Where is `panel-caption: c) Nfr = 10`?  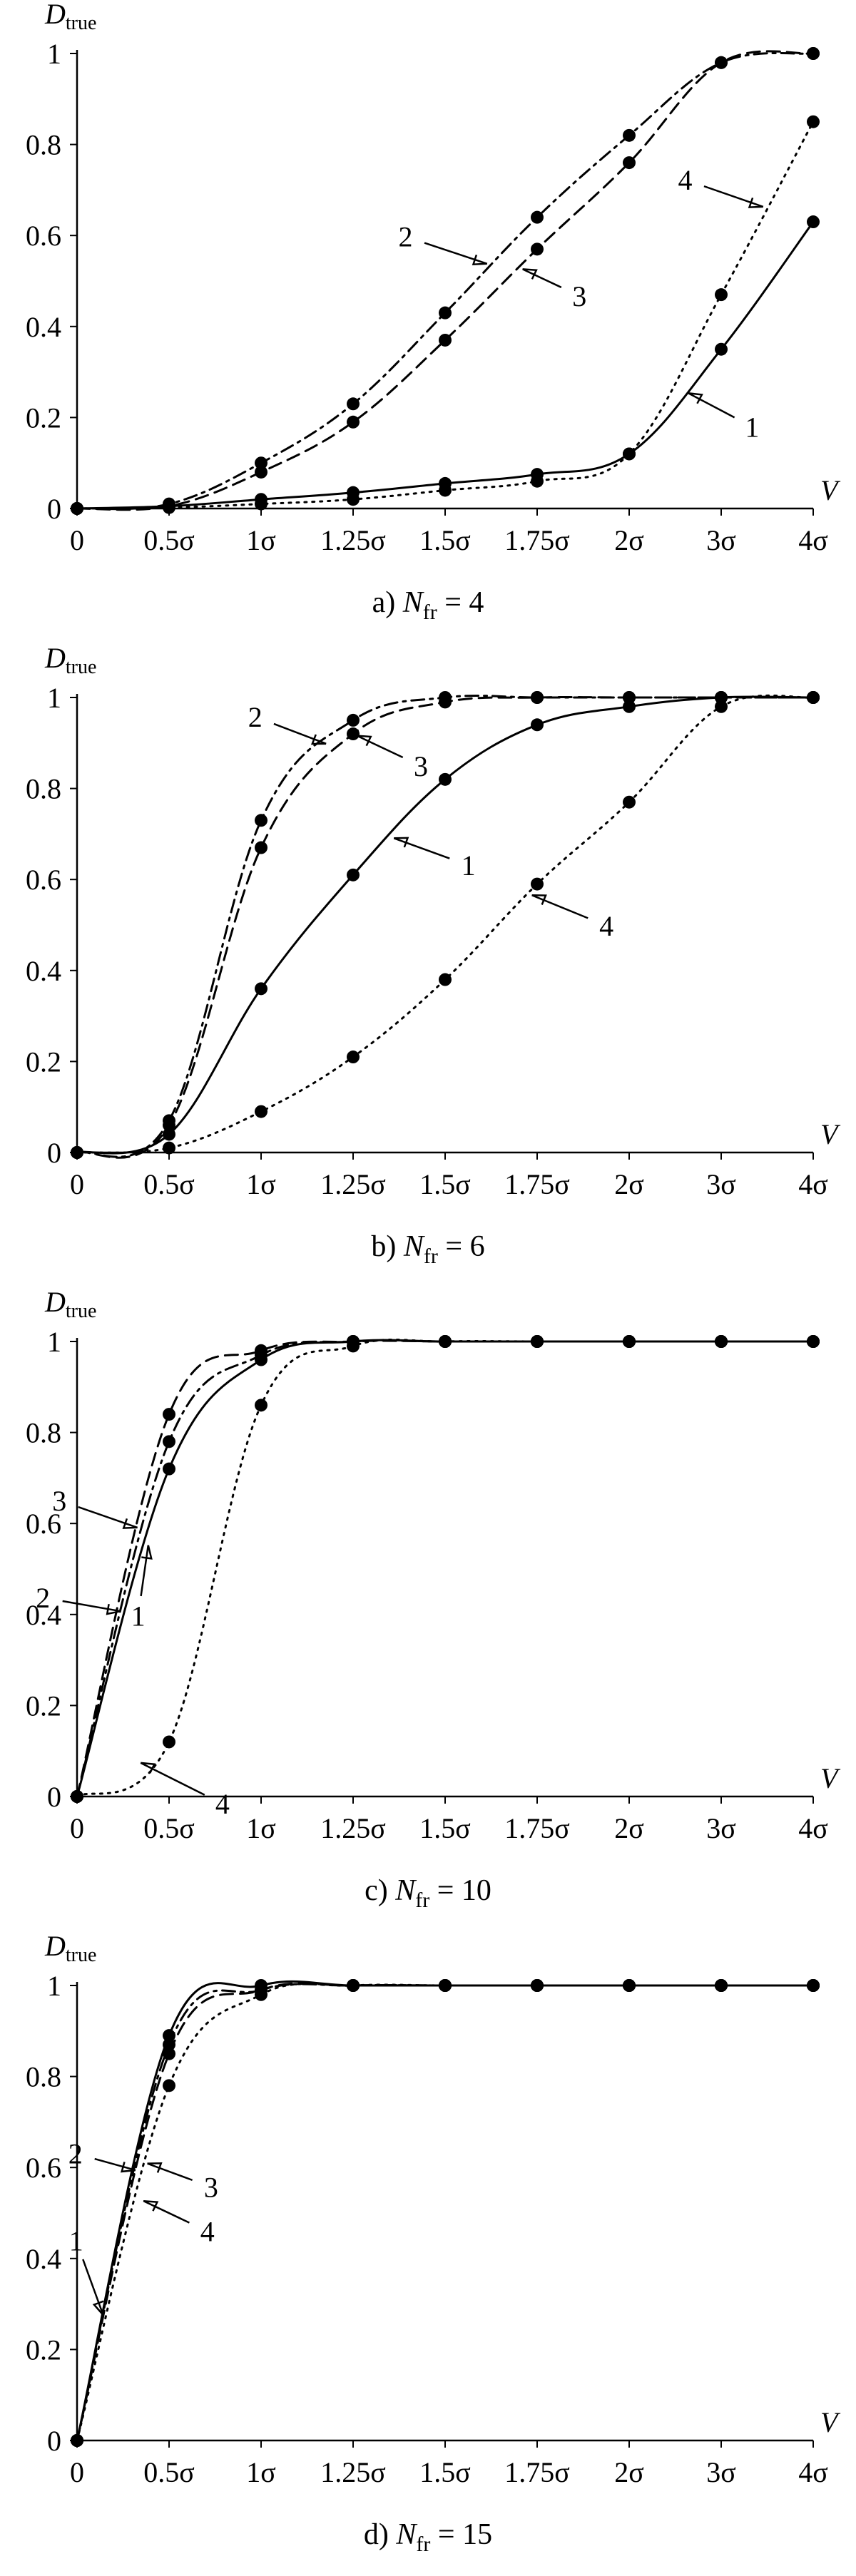 panel-caption: c) Nfr = 10 is located at coordinates (428, 1893).